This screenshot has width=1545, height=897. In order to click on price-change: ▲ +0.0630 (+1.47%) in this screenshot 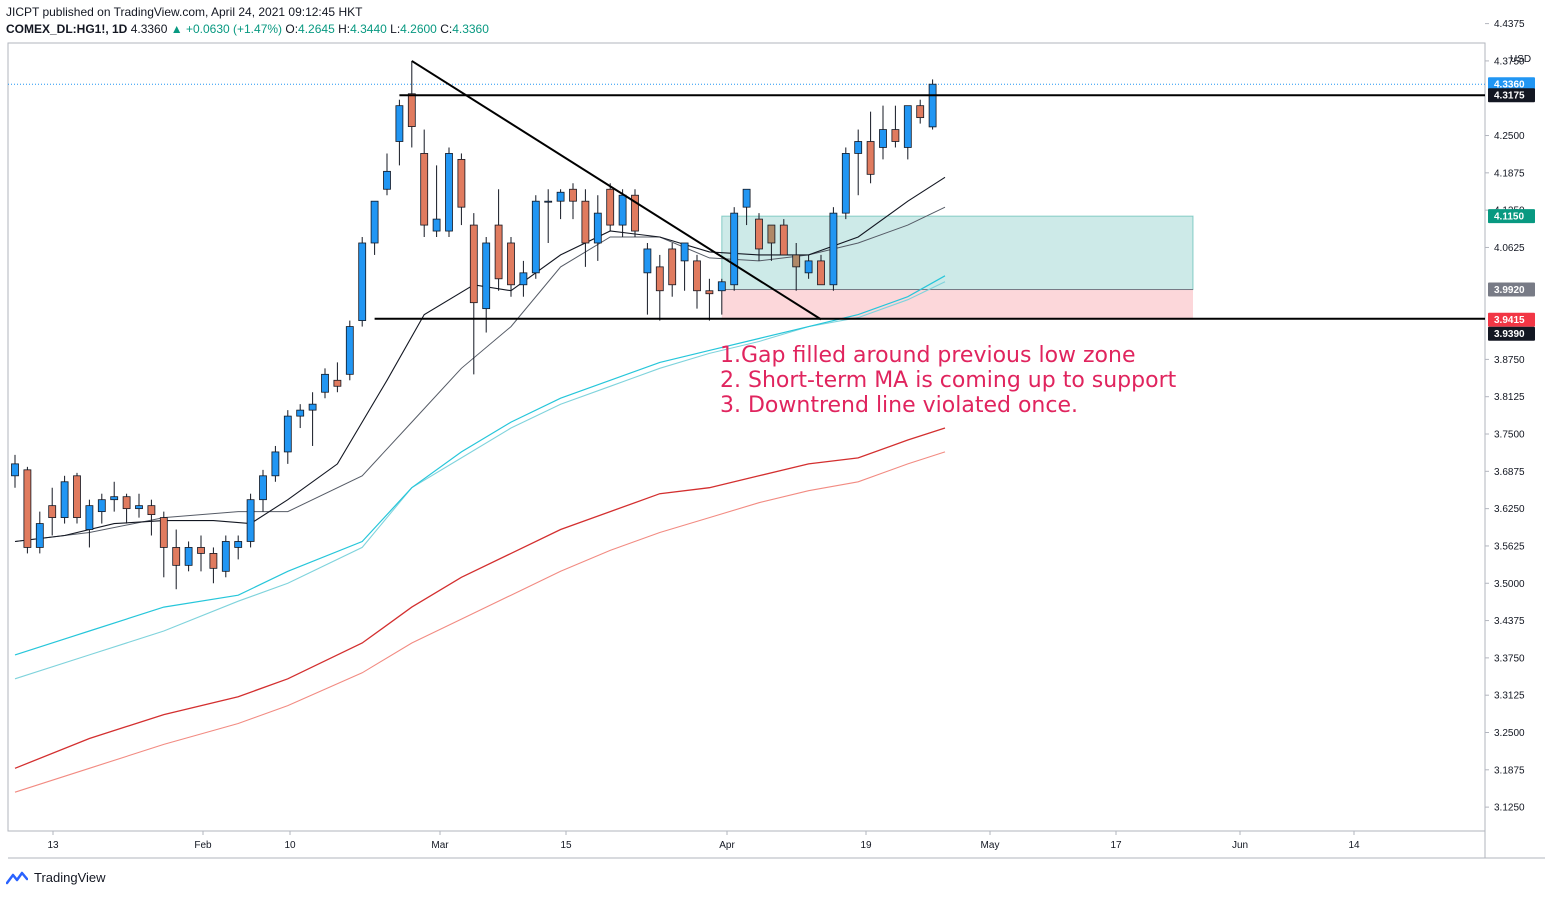, I will do `click(226, 29)`.